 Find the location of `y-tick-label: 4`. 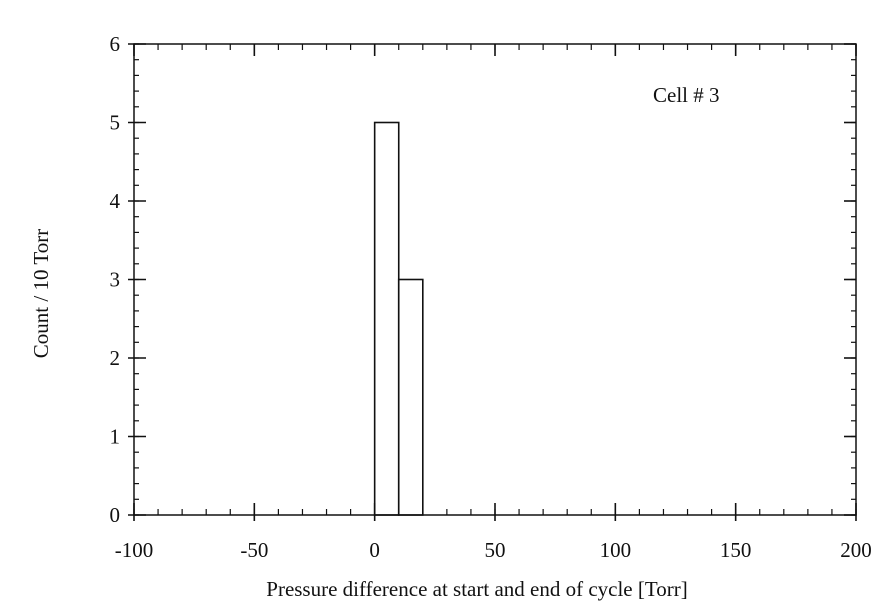

y-tick-label: 4 is located at coordinates (115, 201).